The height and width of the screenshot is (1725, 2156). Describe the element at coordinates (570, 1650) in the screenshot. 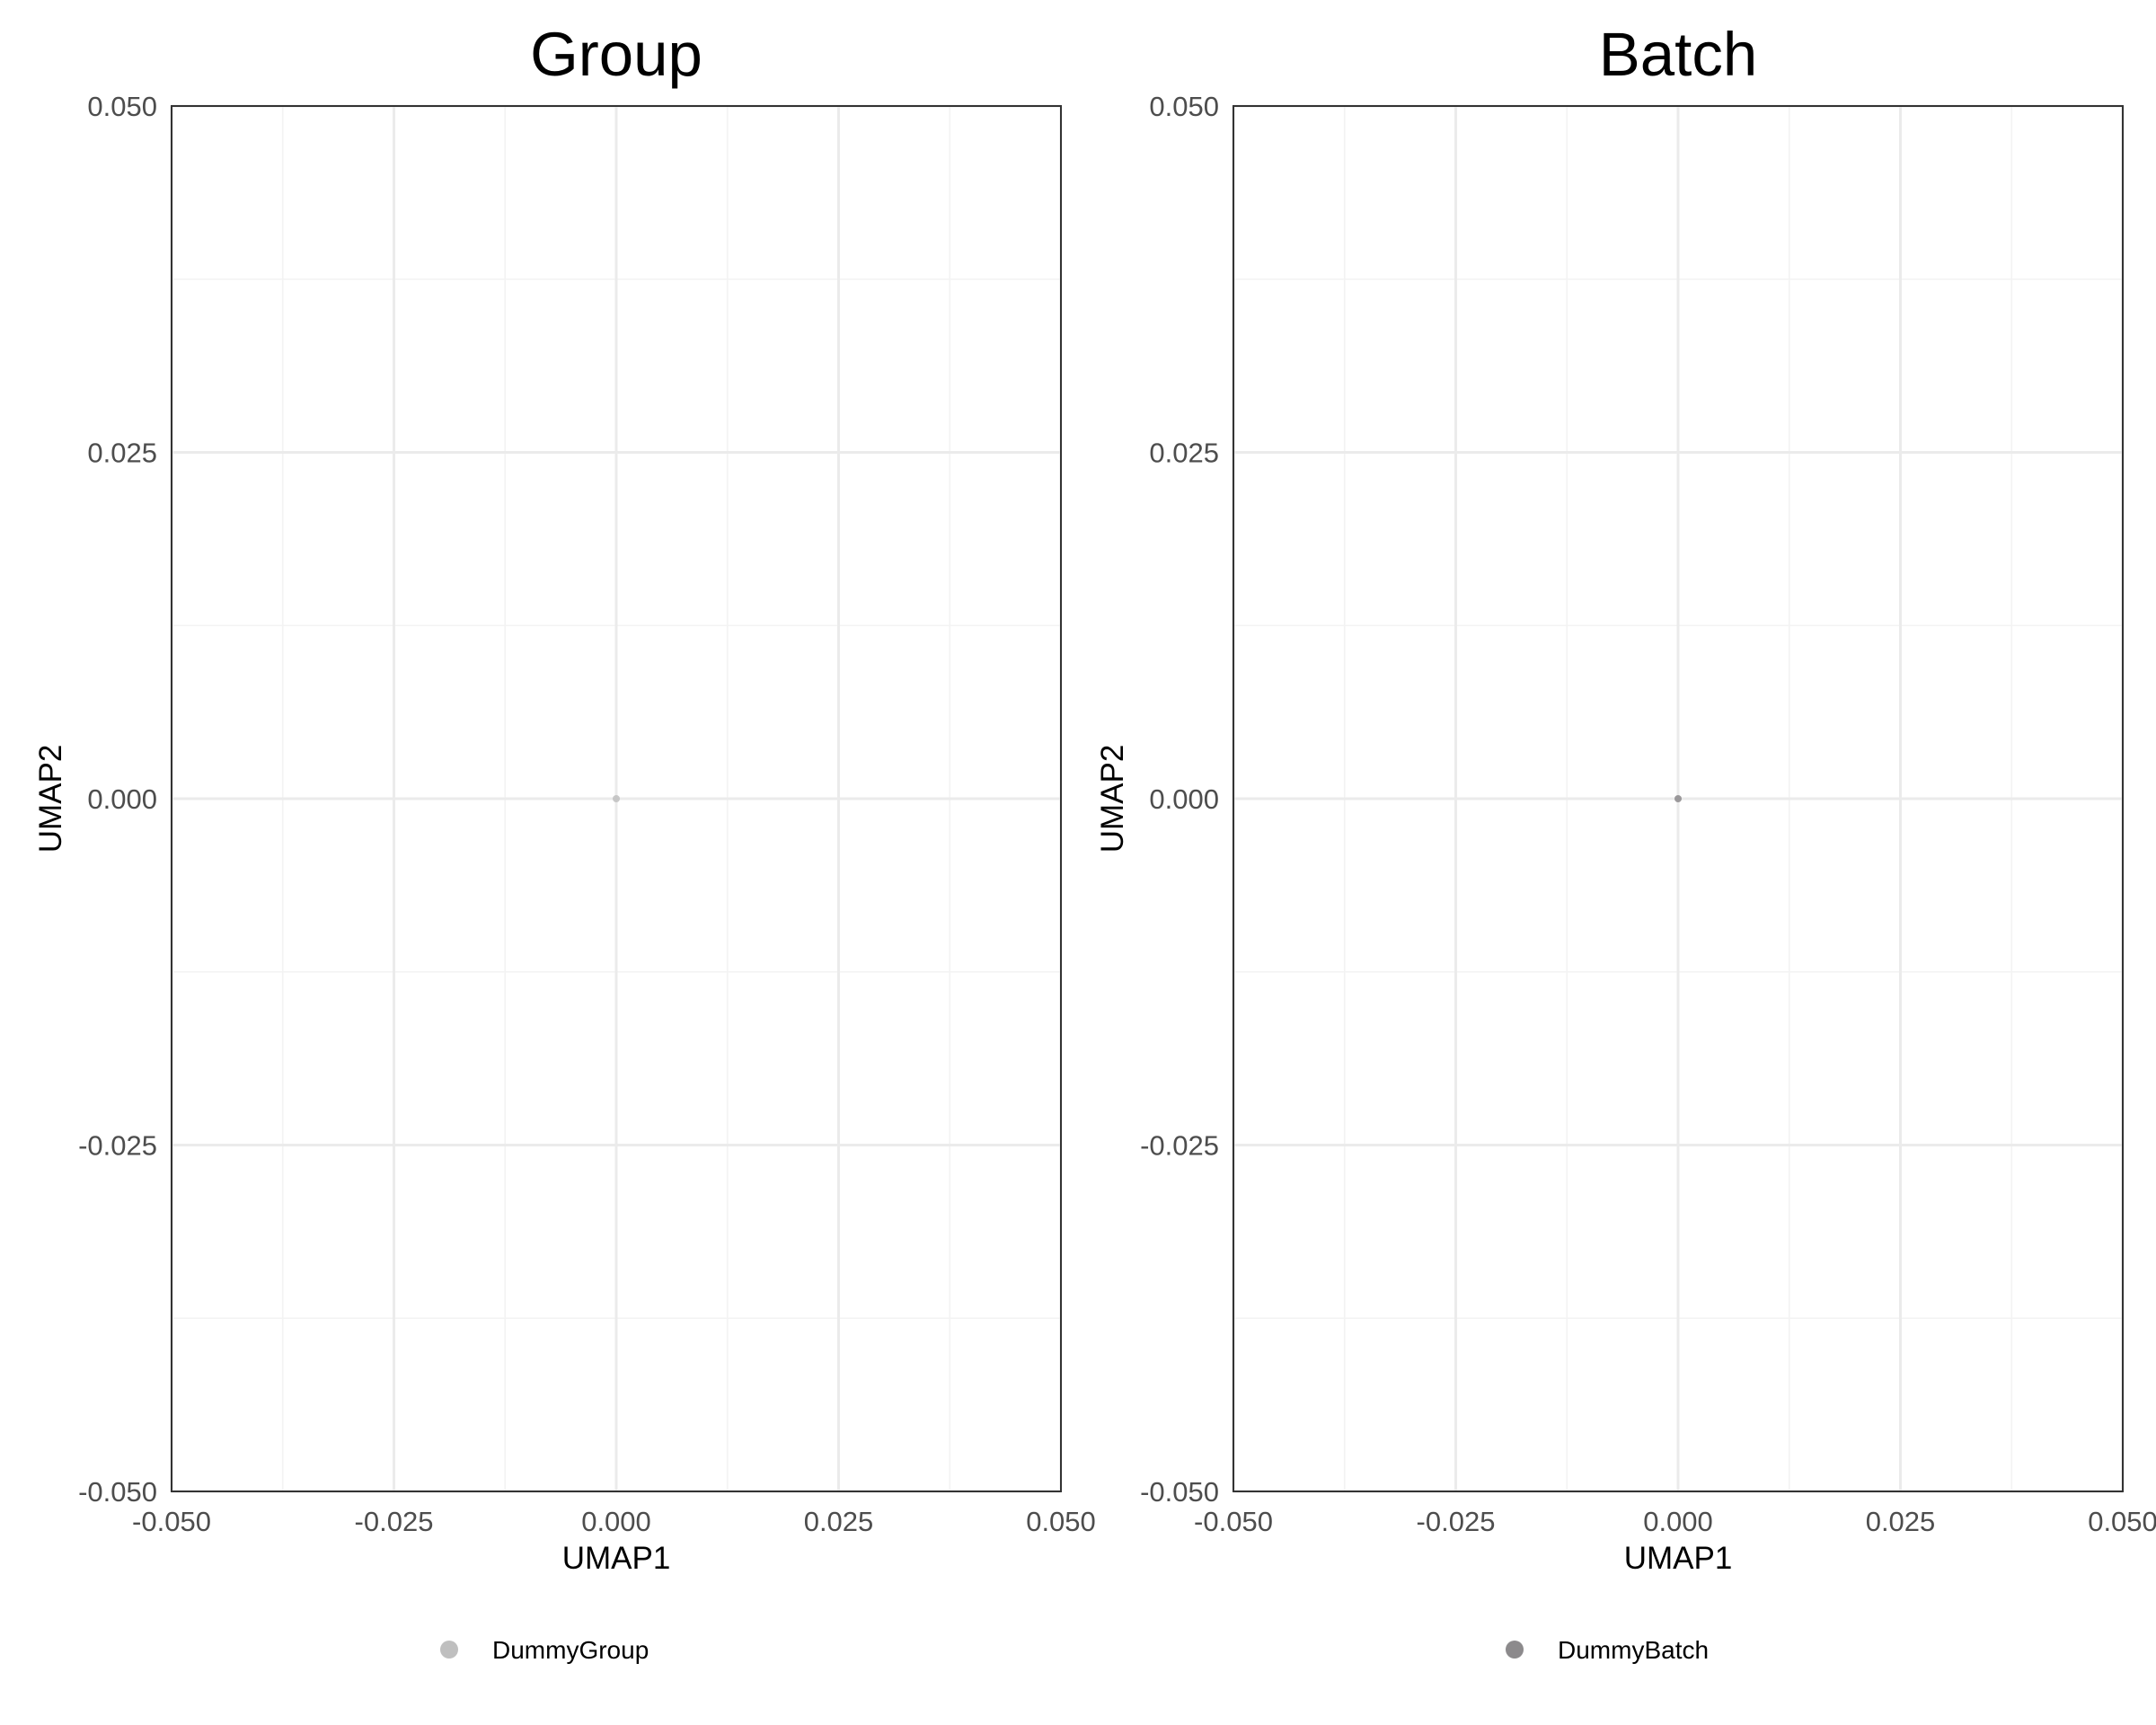

I see `legend-label: DummyGroup` at that location.